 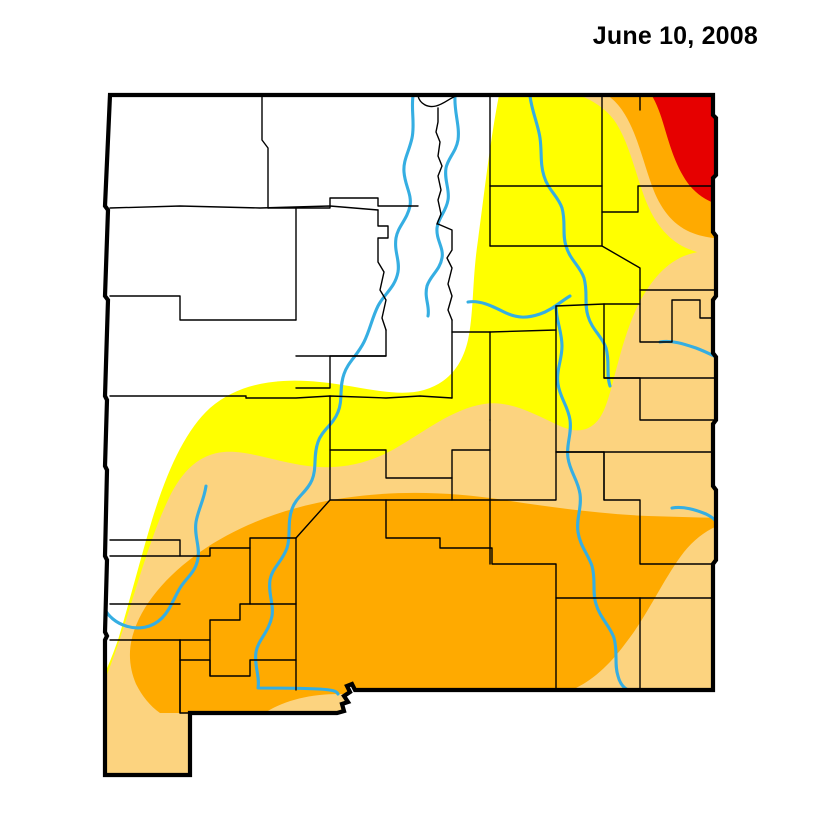 I want to click on county-line-mckinley-north, so click(x=244, y=208).